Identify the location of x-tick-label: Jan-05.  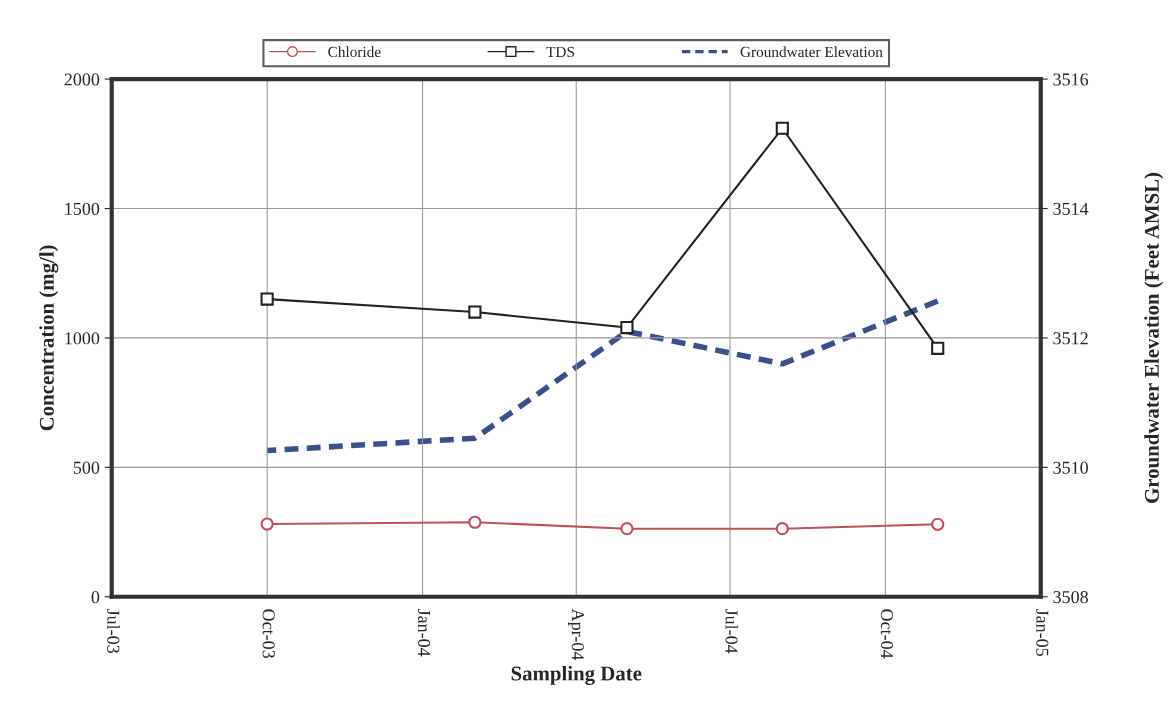
(1042, 632).